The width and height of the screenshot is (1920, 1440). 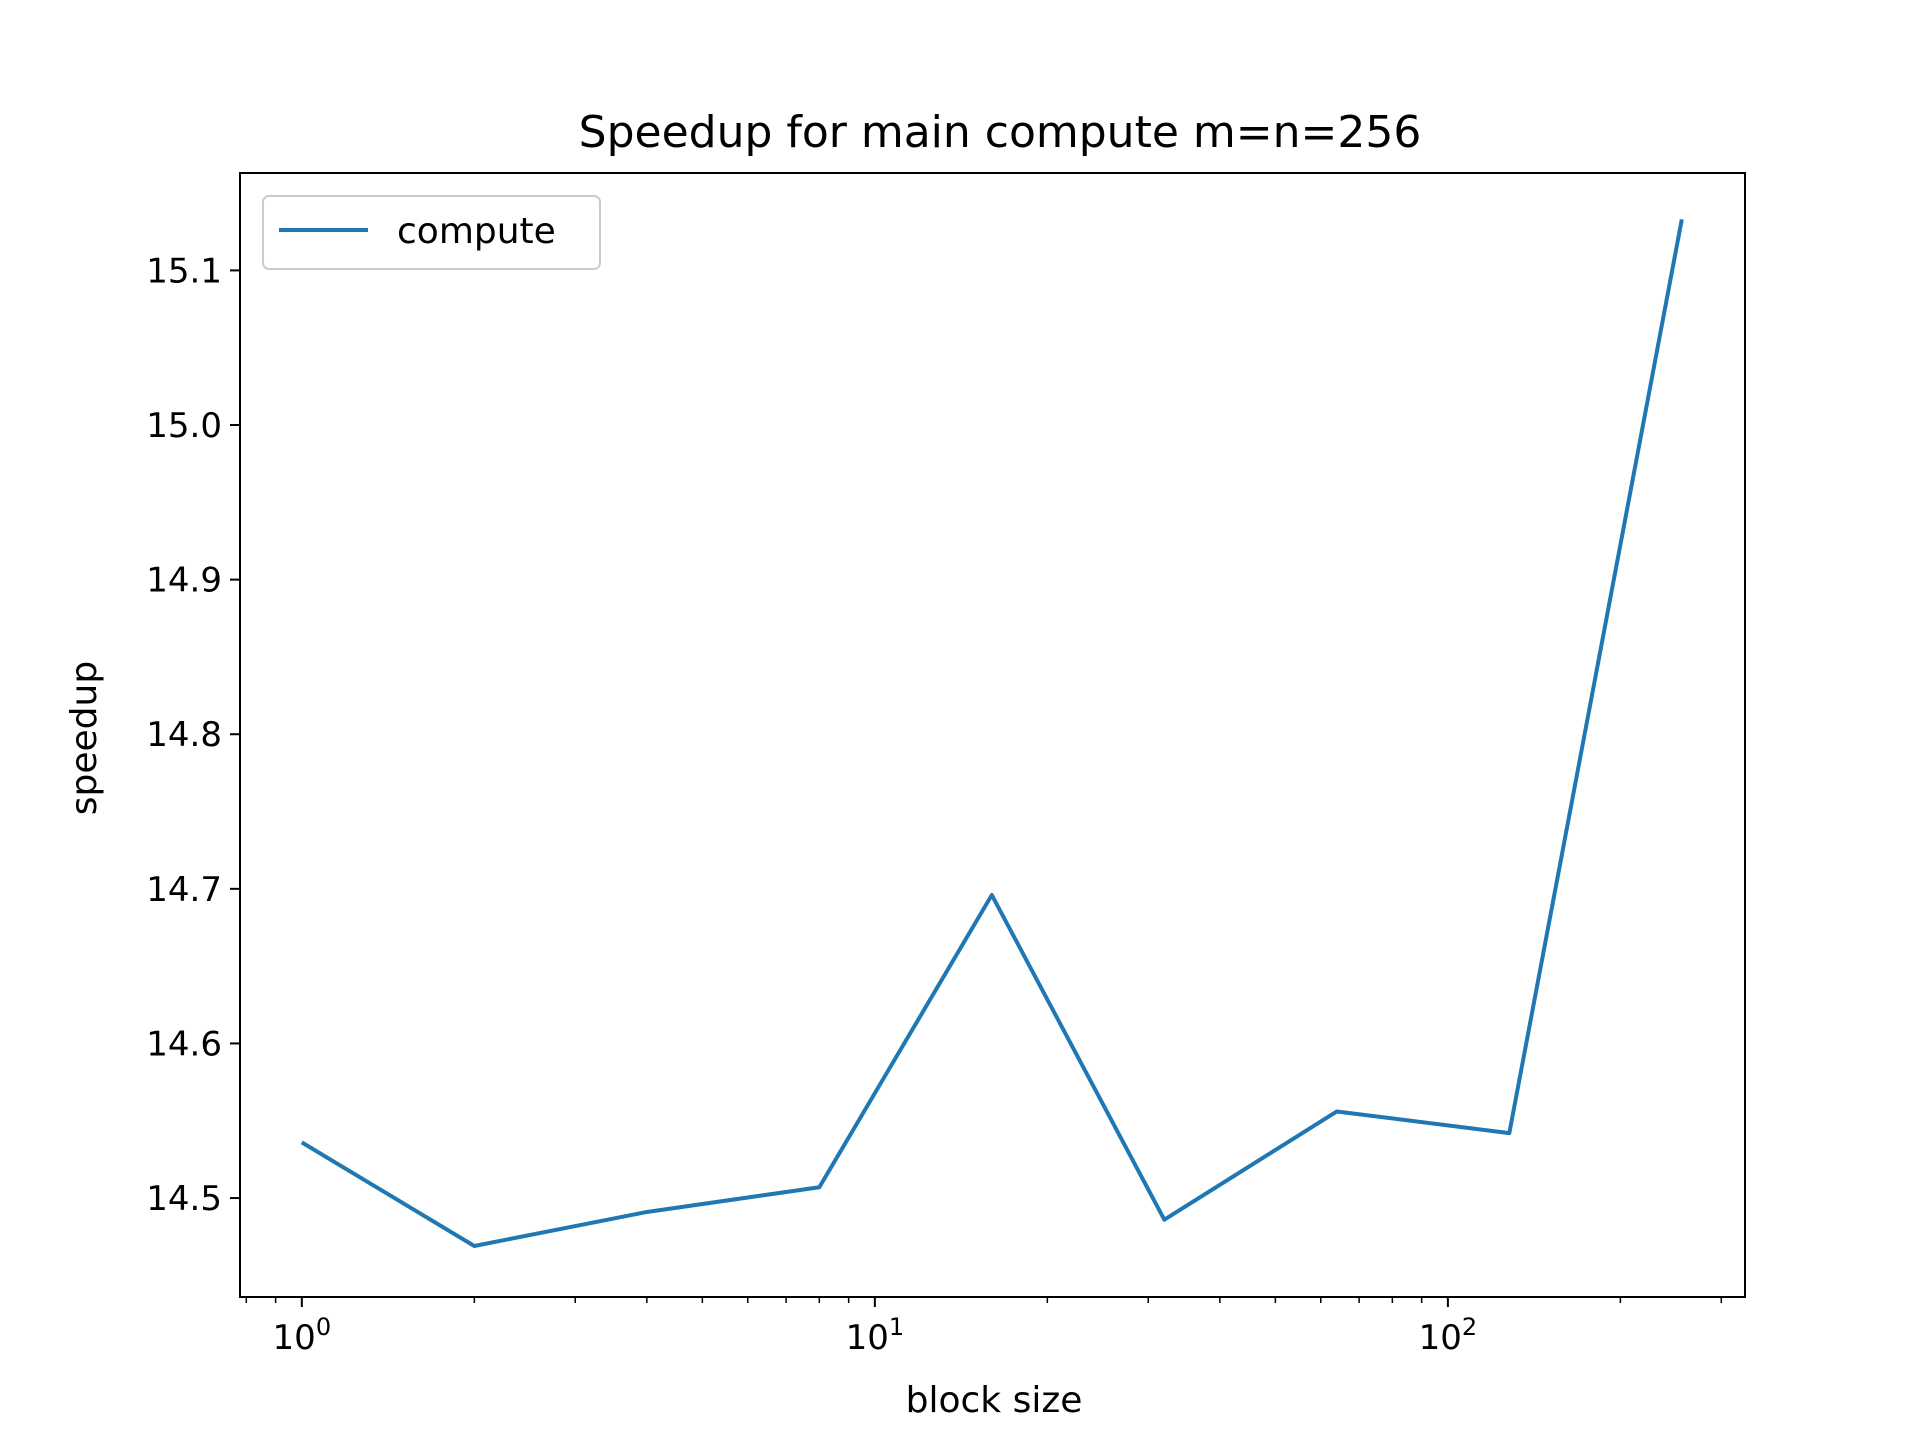 What do you see at coordinates (184, 1199) in the screenshot?
I see `y-tick-label: 14.5` at bounding box center [184, 1199].